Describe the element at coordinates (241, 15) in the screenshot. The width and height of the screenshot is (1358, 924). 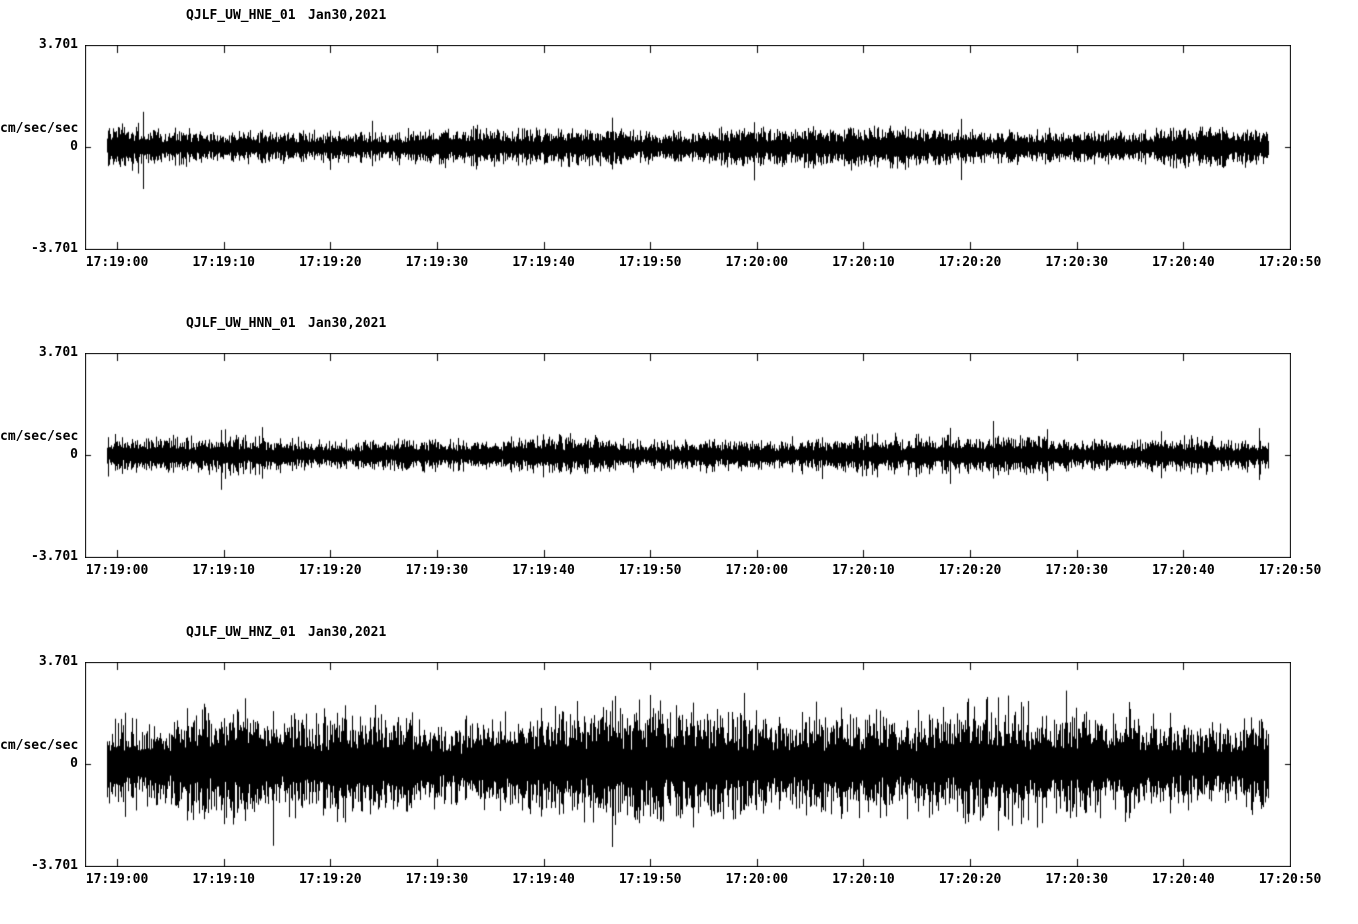
I see `trace-title: QJLF_UW_HNE_01` at that location.